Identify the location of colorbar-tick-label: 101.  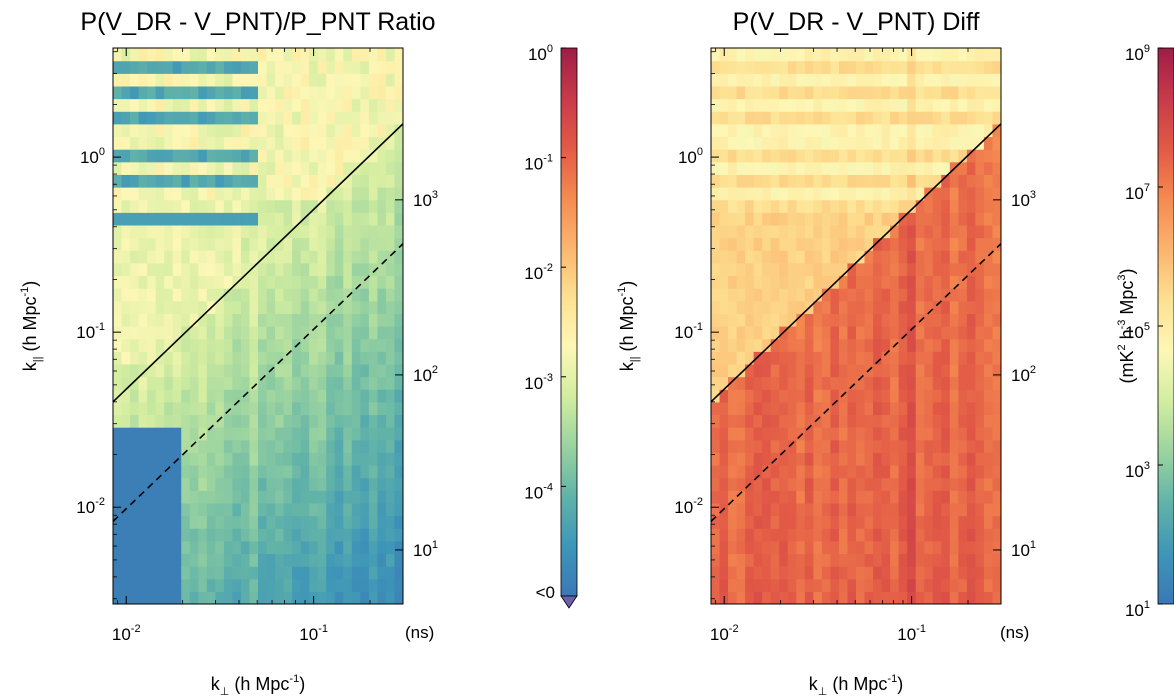
(1137, 609).